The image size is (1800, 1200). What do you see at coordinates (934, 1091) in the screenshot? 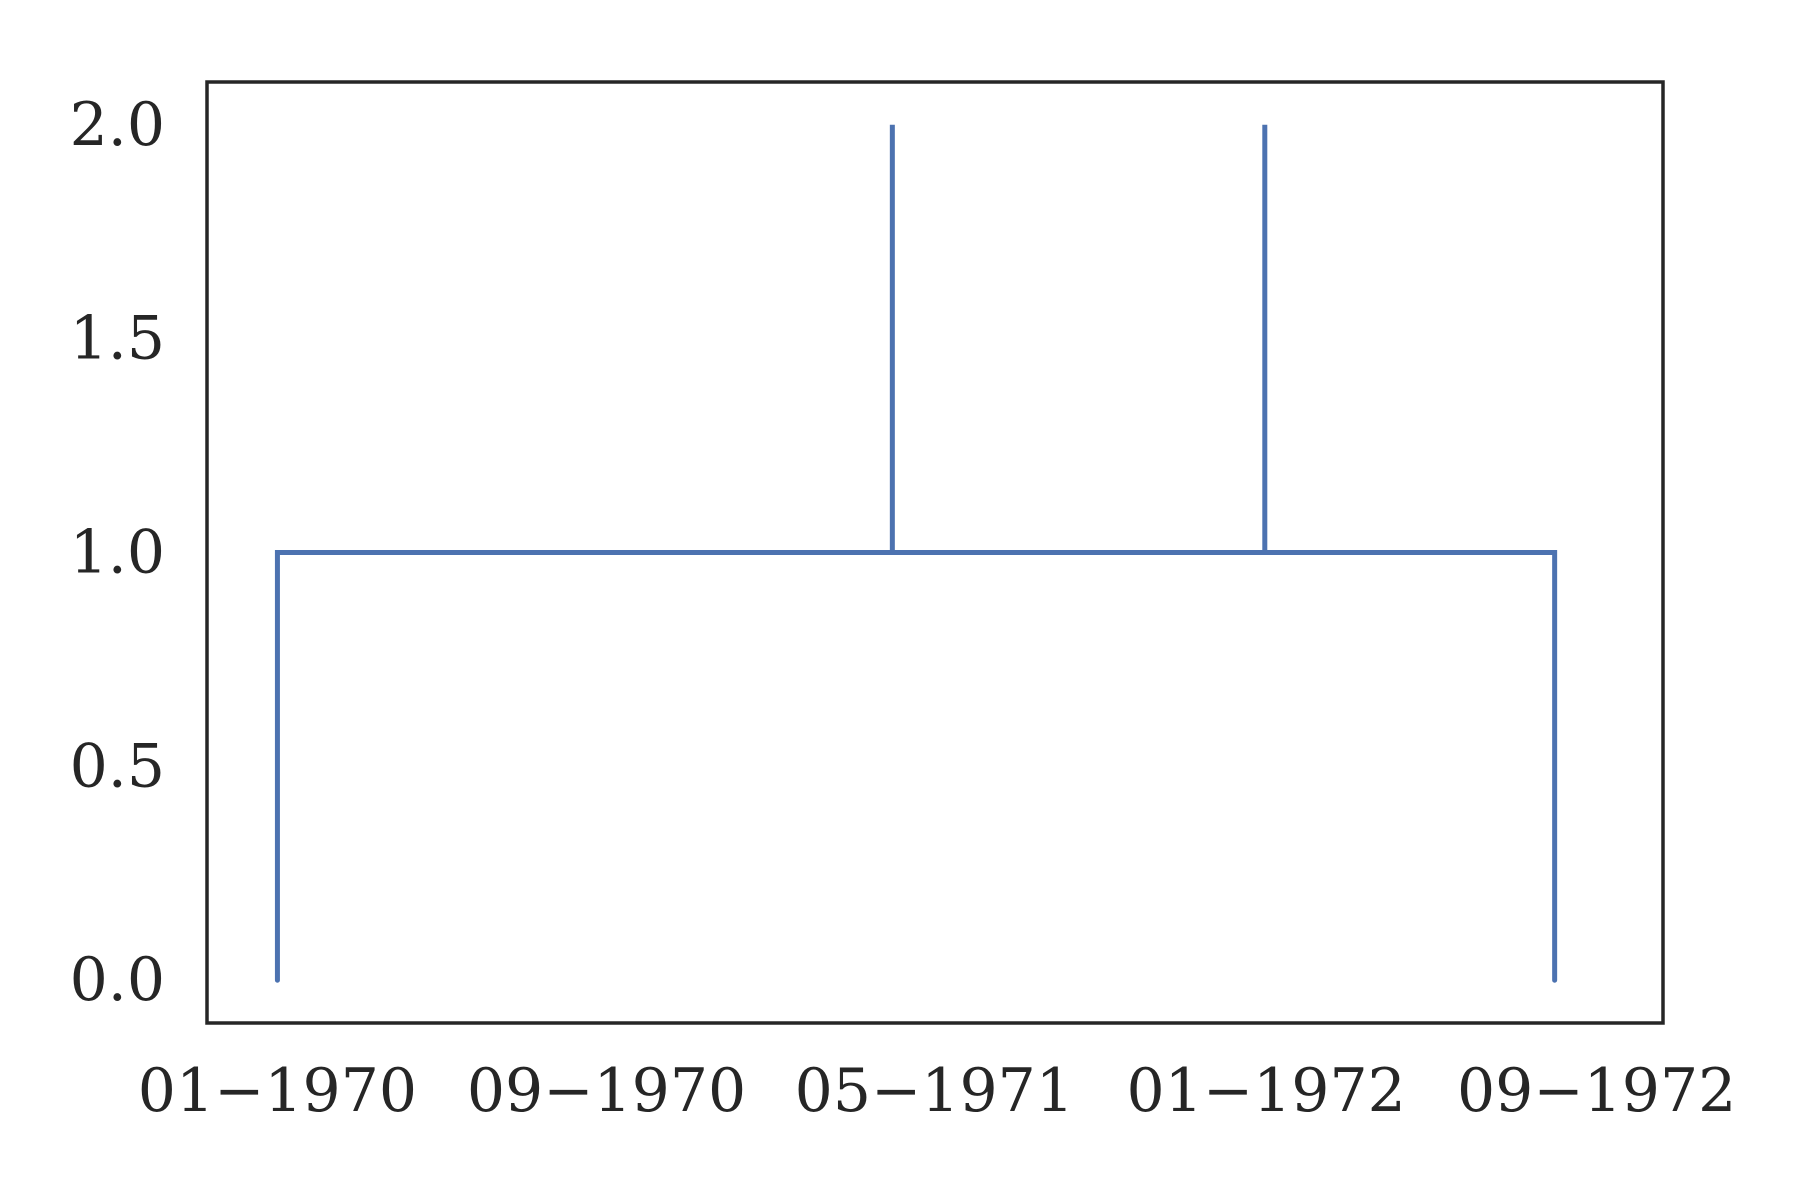
I see `x-tick-label: 05−1971` at bounding box center [934, 1091].